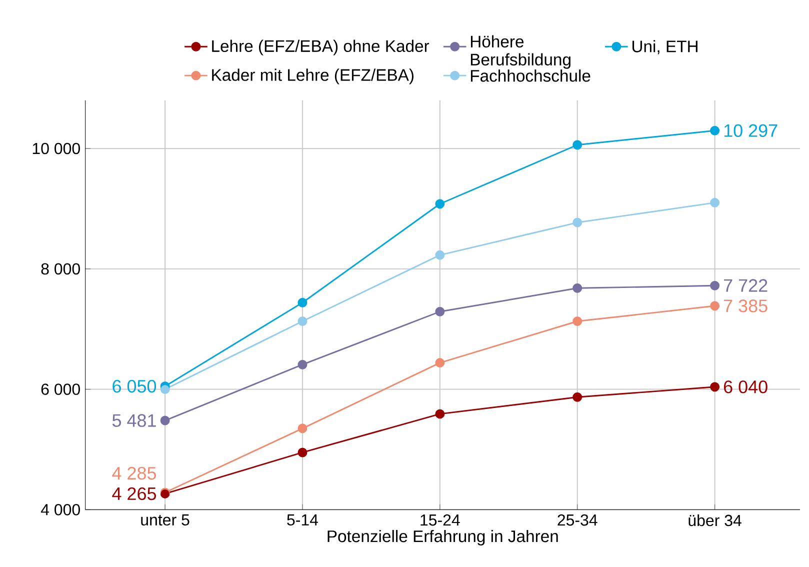 The image size is (809, 567). Describe the element at coordinates (60, 510) in the screenshot. I see `y-tick-label: 4 000` at that location.